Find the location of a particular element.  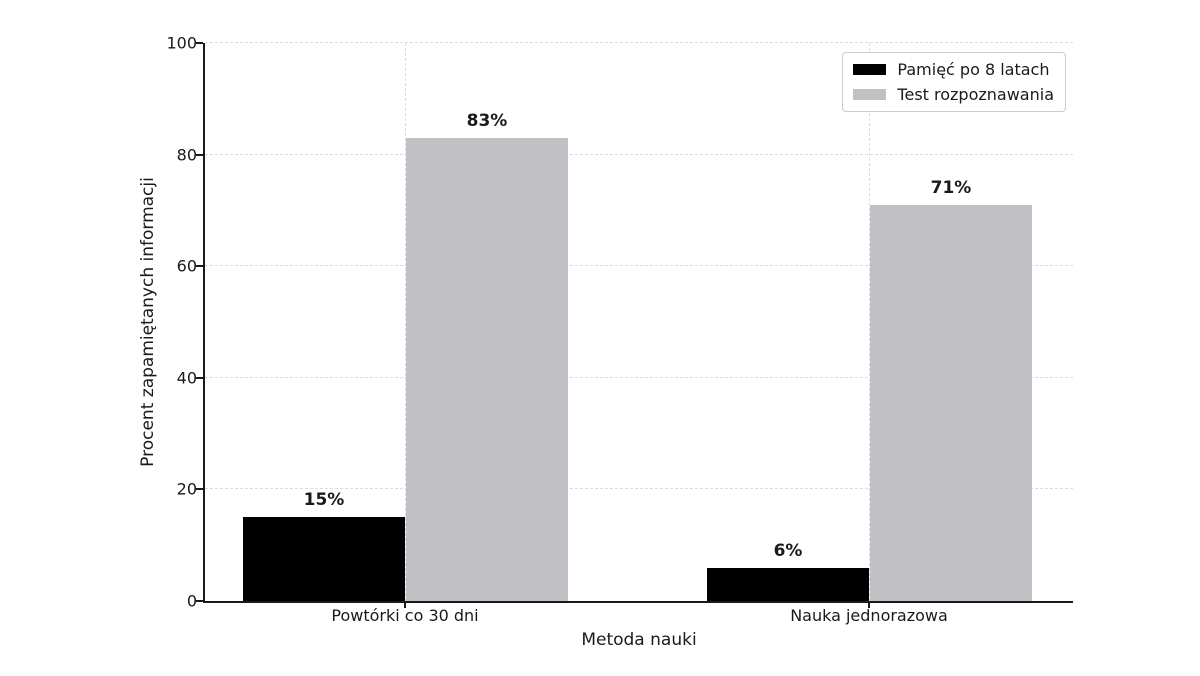

x-axis-title: Metoda nauki is located at coordinates (639, 640).